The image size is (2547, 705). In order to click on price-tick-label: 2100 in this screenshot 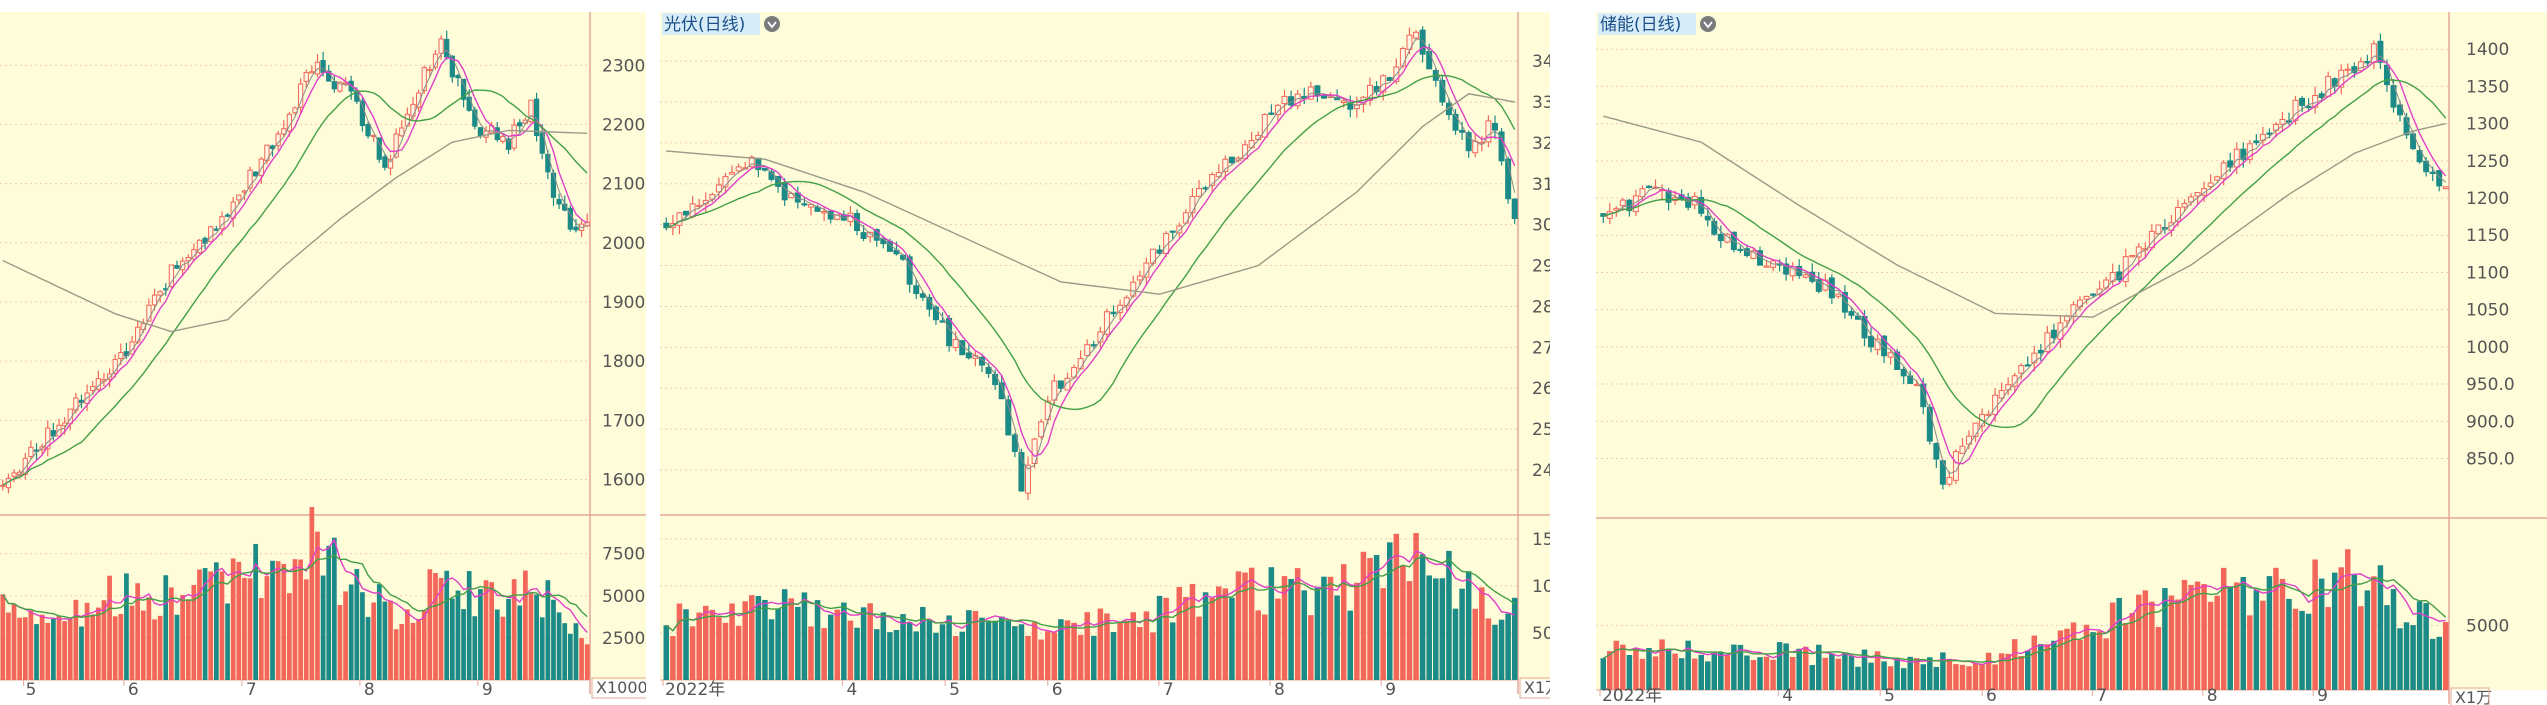, I will do `click(623, 185)`.